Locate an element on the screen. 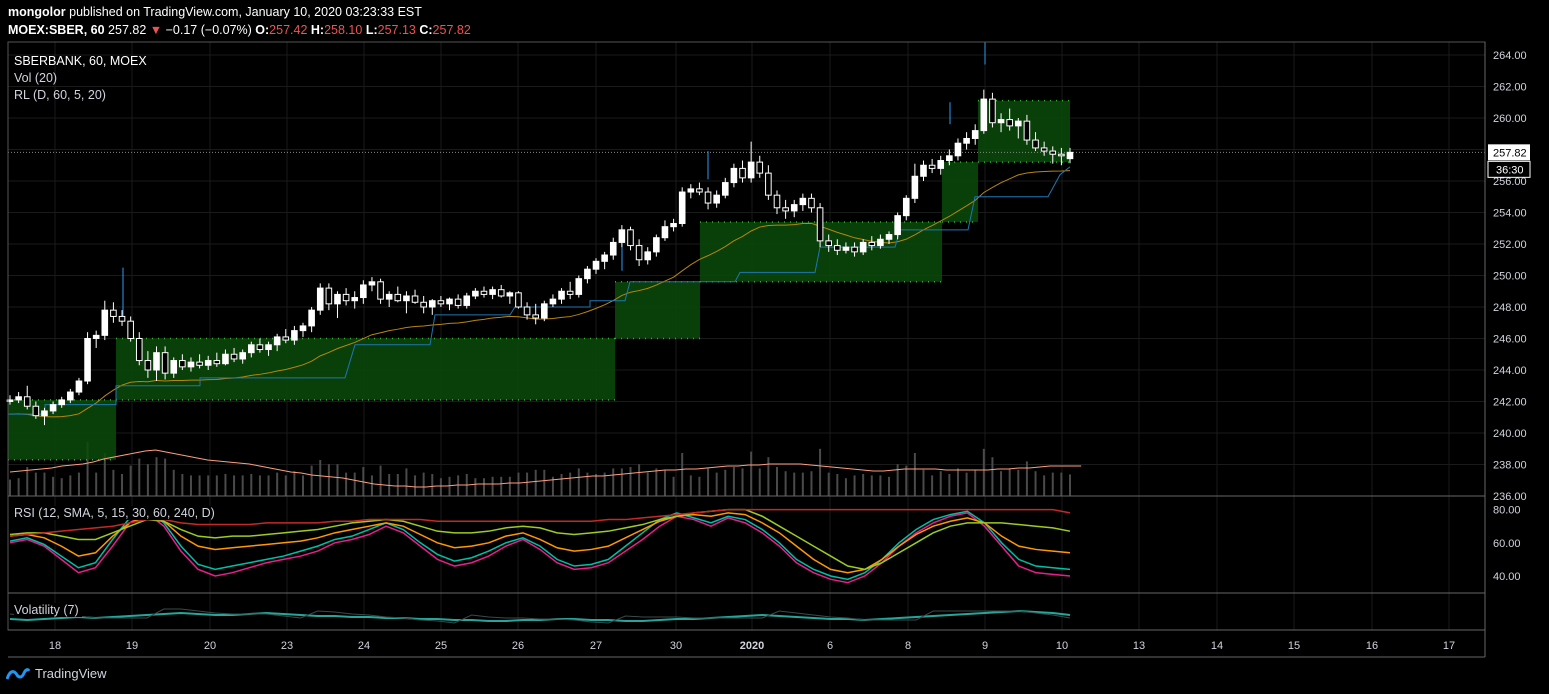 This screenshot has width=1549, height=694. footer-brand: TradingView is located at coordinates (56, 673).